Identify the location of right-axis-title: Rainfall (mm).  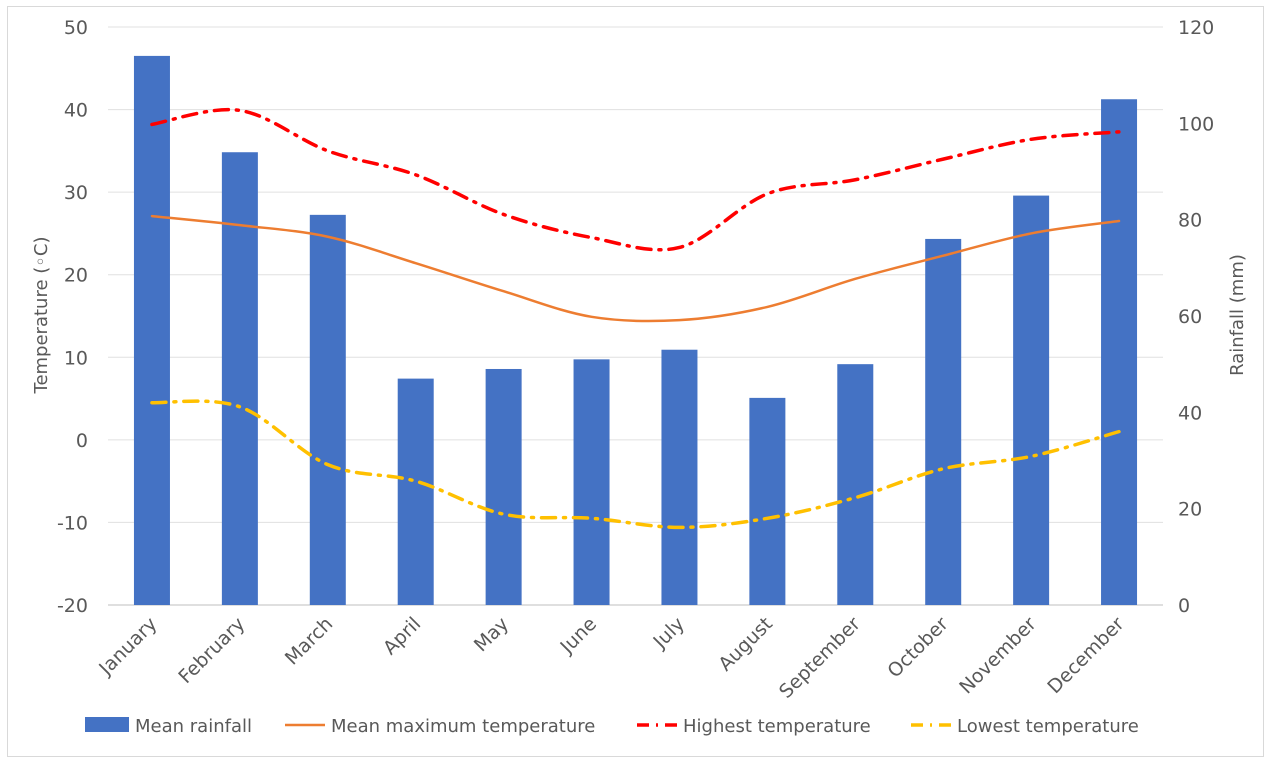
(1237, 315).